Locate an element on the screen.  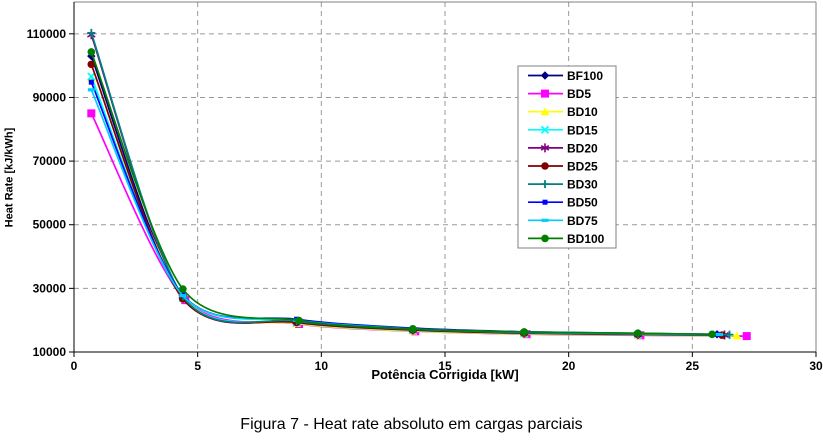
legend-item-BD30: BD30 is located at coordinates (563, 185).